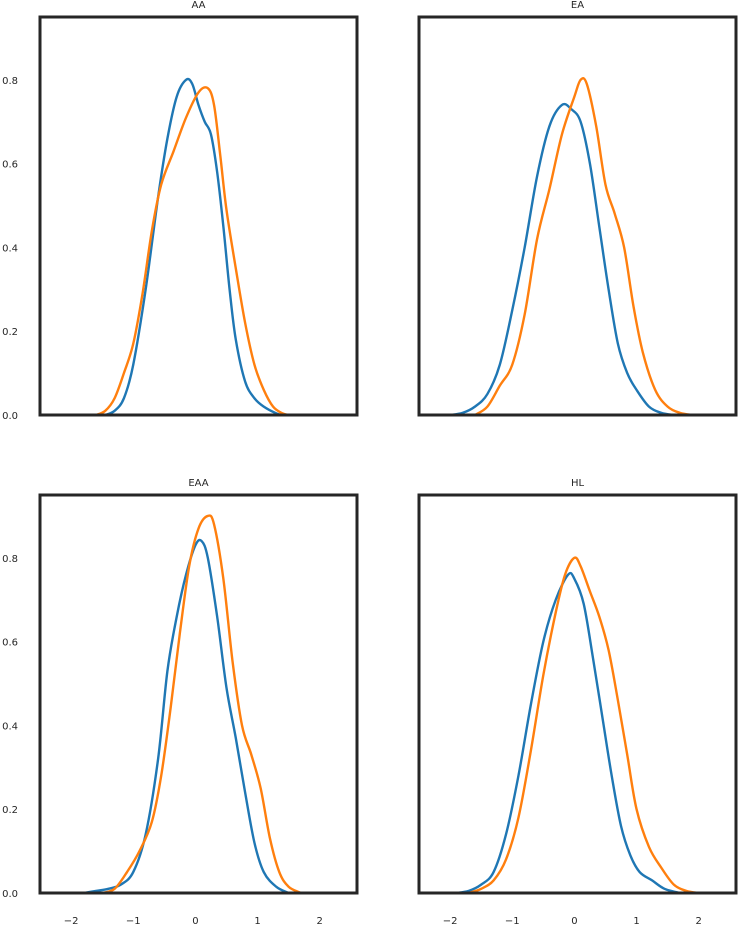 This screenshot has height=926, width=738. I want to click on subplot-title: HL, so click(578, 483).